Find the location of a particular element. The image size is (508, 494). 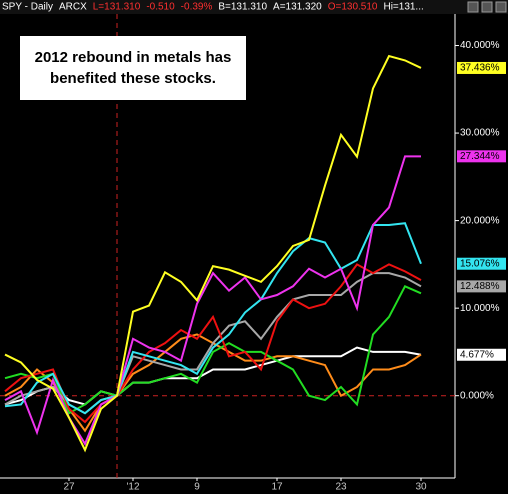

header-text: SPY - Daily is located at coordinates (27, 7).